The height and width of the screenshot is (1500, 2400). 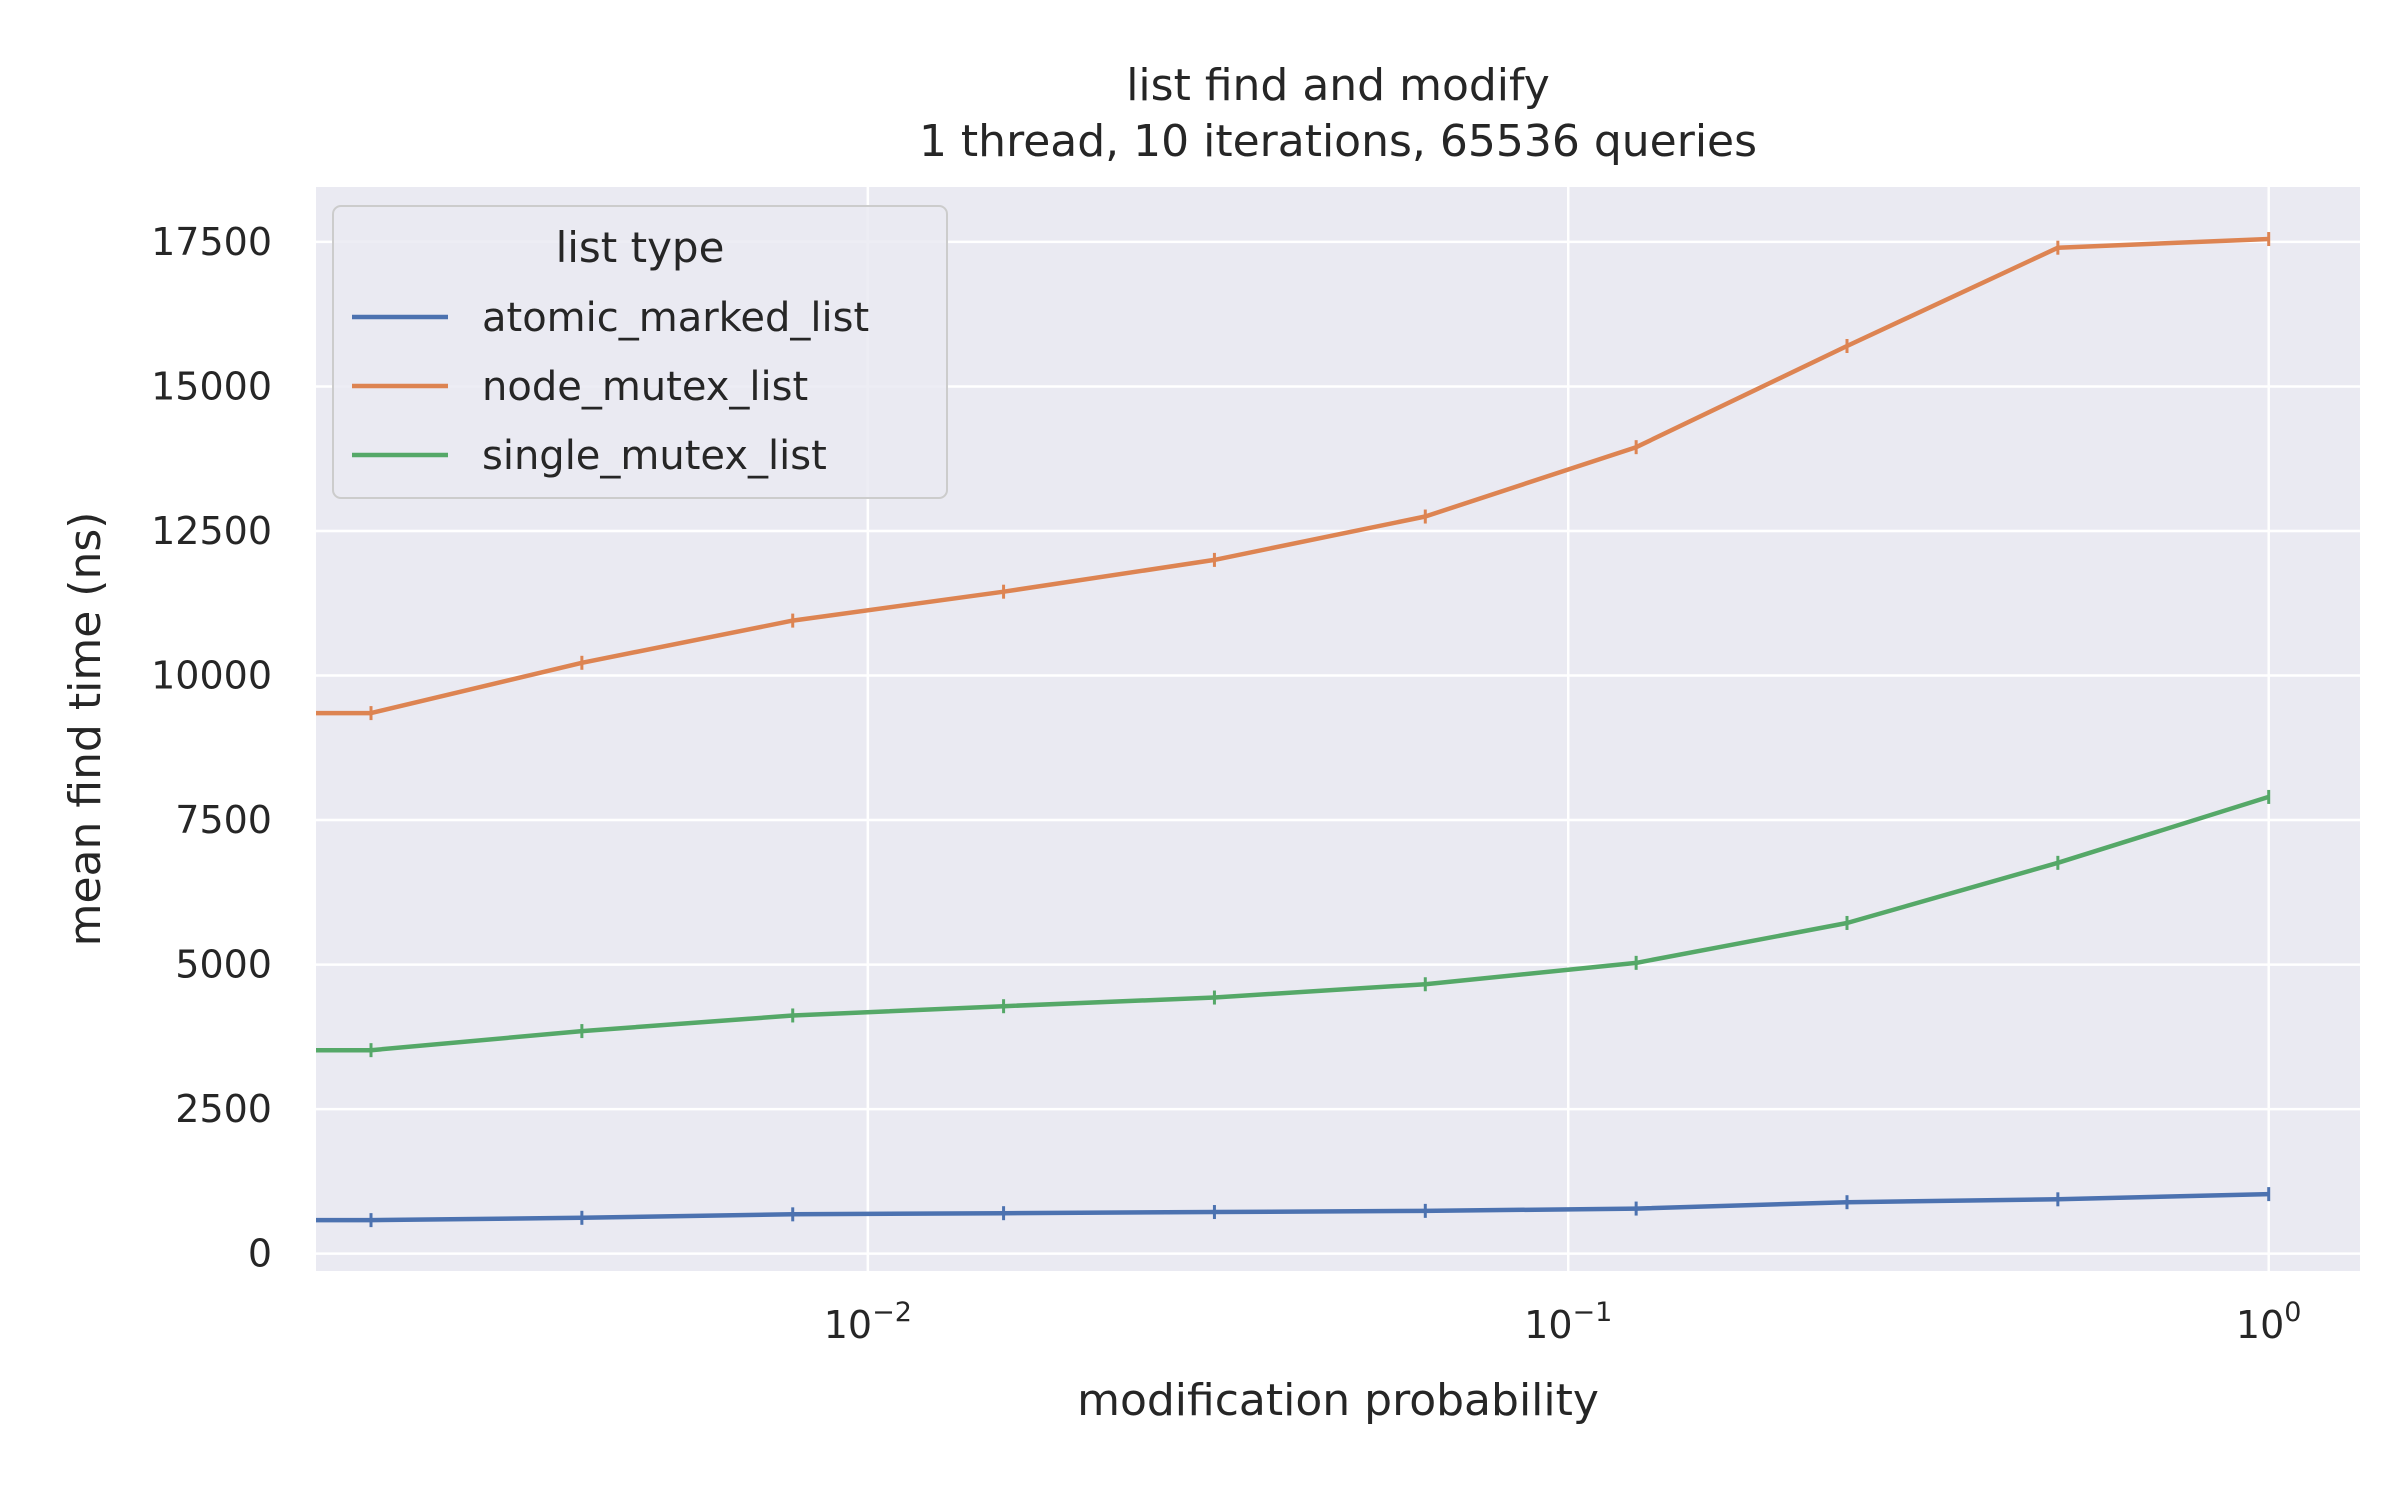 What do you see at coordinates (1593, 1312) in the screenshot?
I see `x-tick-exponent: −1` at bounding box center [1593, 1312].